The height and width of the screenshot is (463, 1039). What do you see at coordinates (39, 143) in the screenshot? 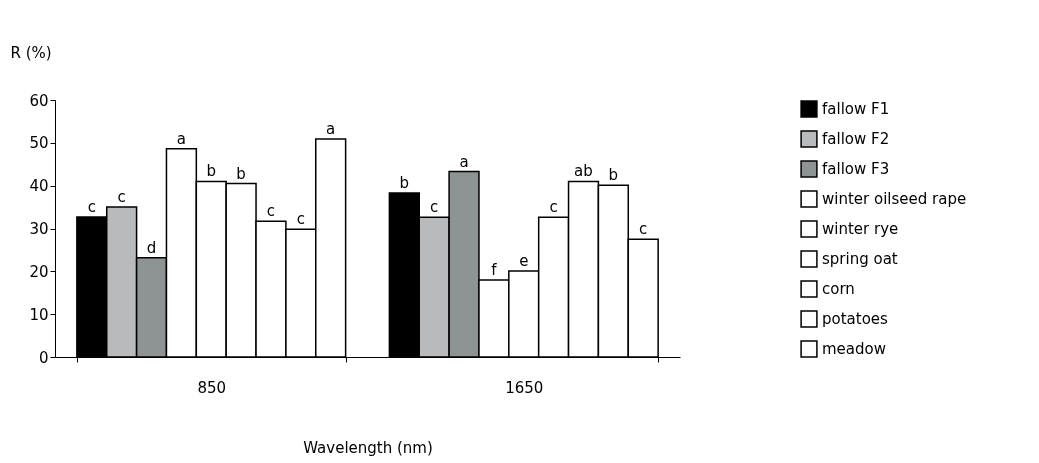
I see `y-tick-label: 50` at bounding box center [39, 143].